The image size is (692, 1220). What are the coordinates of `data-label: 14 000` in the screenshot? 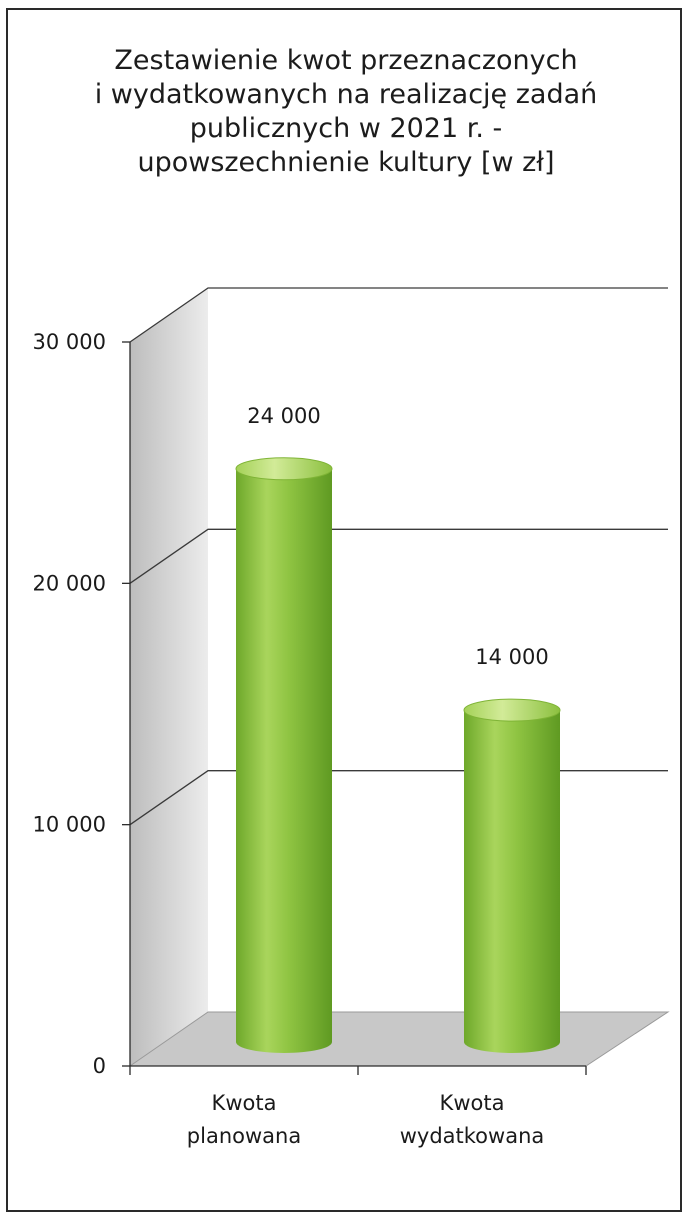 It's located at (511, 657).